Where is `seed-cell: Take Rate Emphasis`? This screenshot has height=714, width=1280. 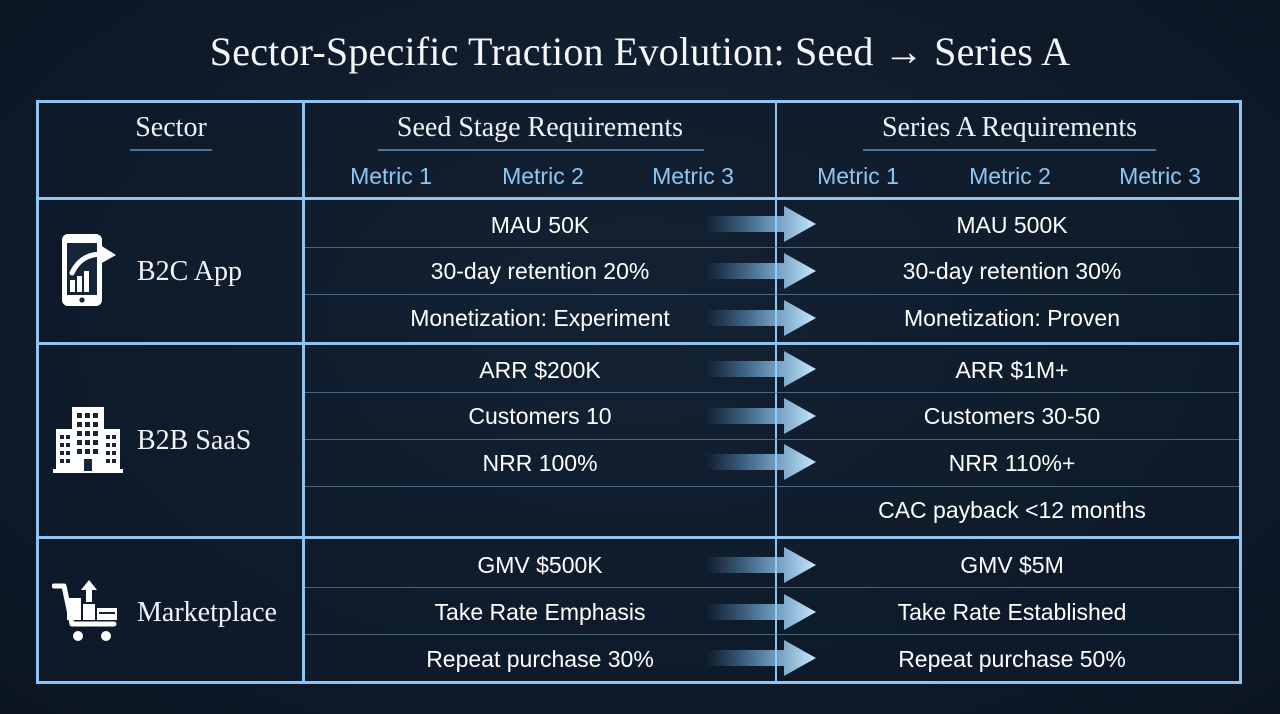
seed-cell: Take Rate Emphasis is located at coordinates (540, 612).